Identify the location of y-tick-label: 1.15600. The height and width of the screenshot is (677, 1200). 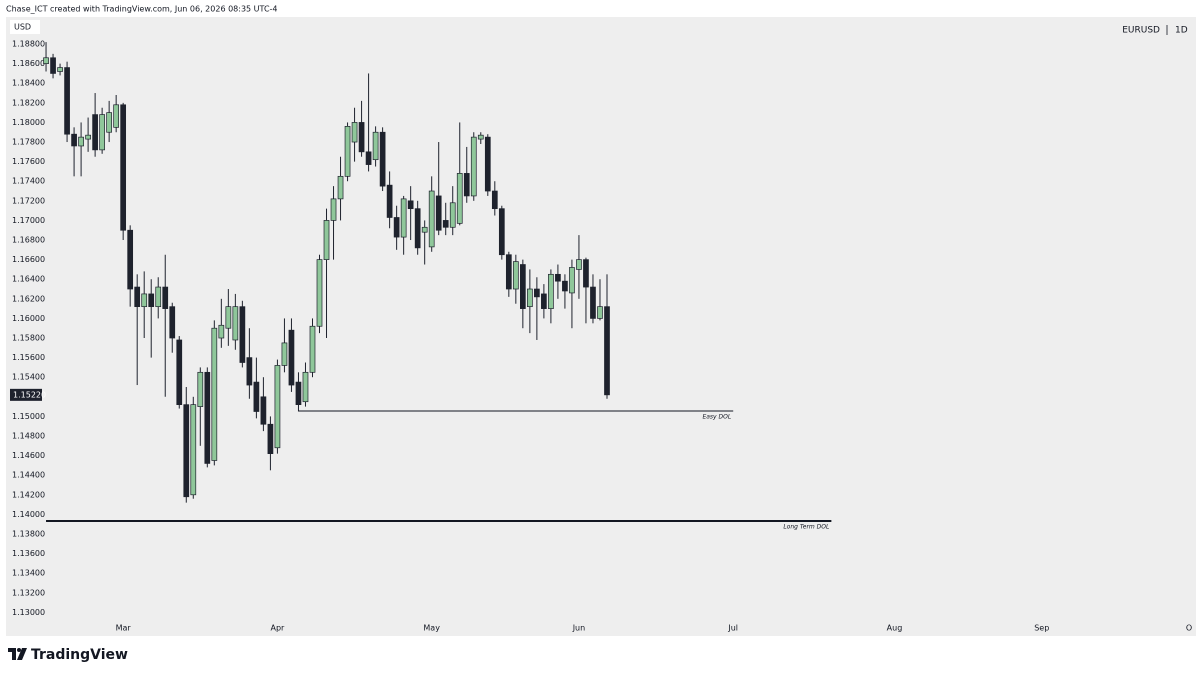
(28, 357).